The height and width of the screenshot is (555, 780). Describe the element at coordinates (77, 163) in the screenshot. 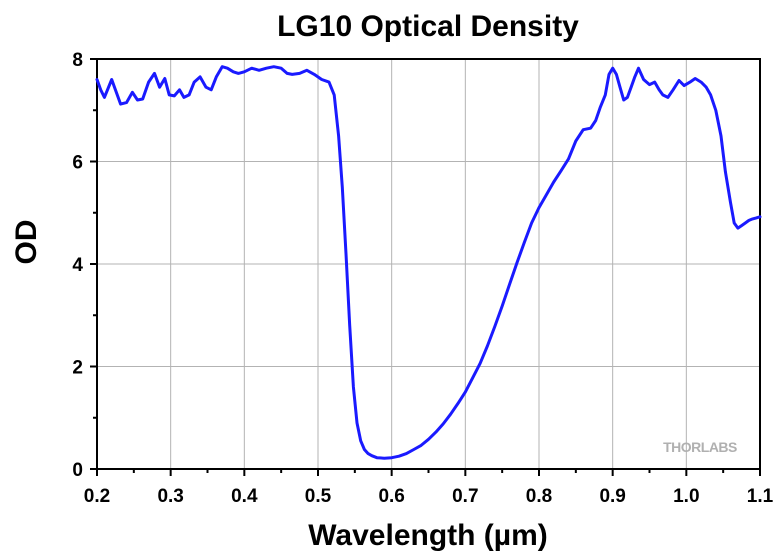

I see `y-tick-label: 6` at that location.